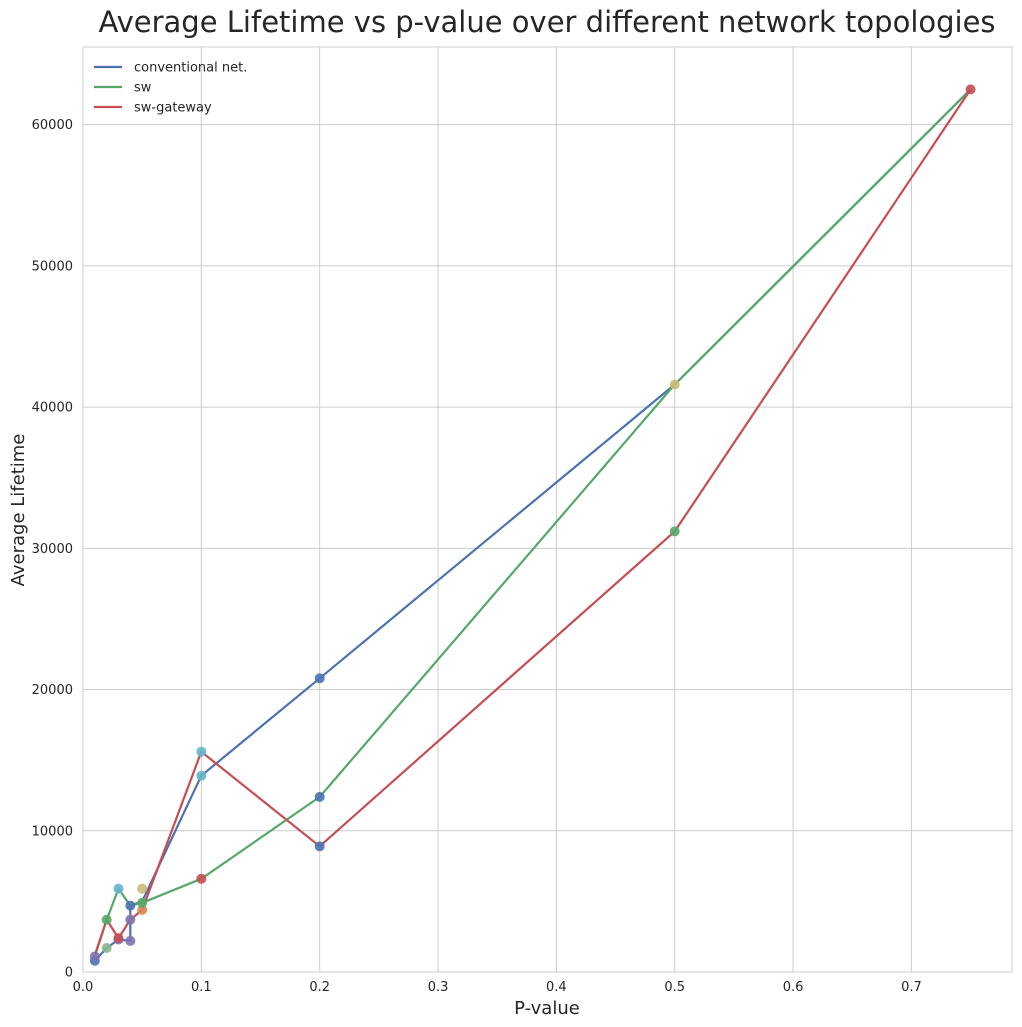 Image resolution: width=1022 pixels, height=1027 pixels. I want to click on x-tick-label: 0.2, so click(319, 987).